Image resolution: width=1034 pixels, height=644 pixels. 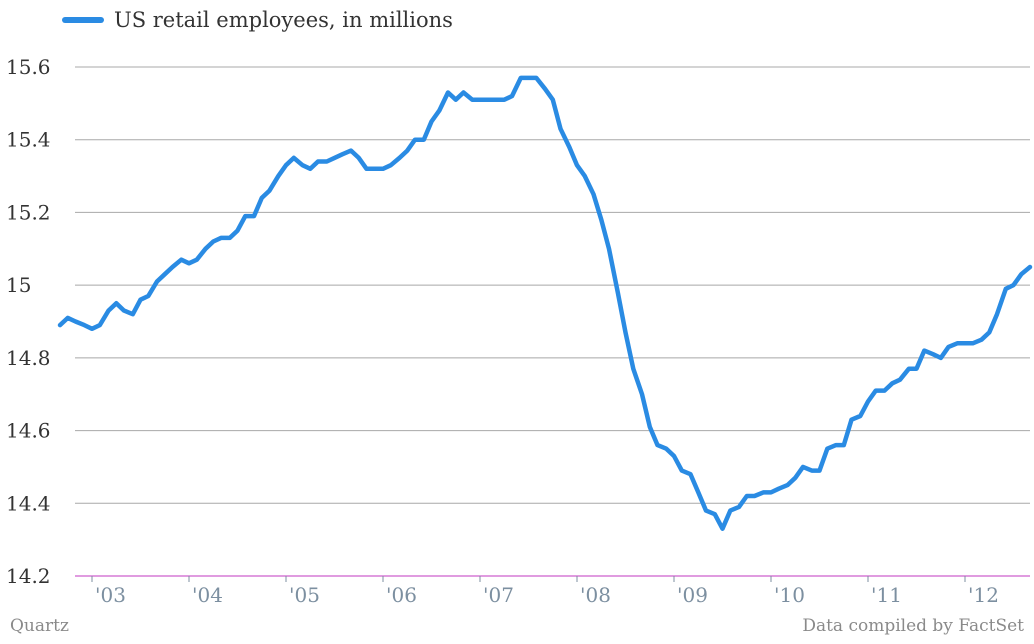 What do you see at coordinates (498, 595) in the screenshot?
I see `x-tick-label: '07` at bounding box center [498, 595].